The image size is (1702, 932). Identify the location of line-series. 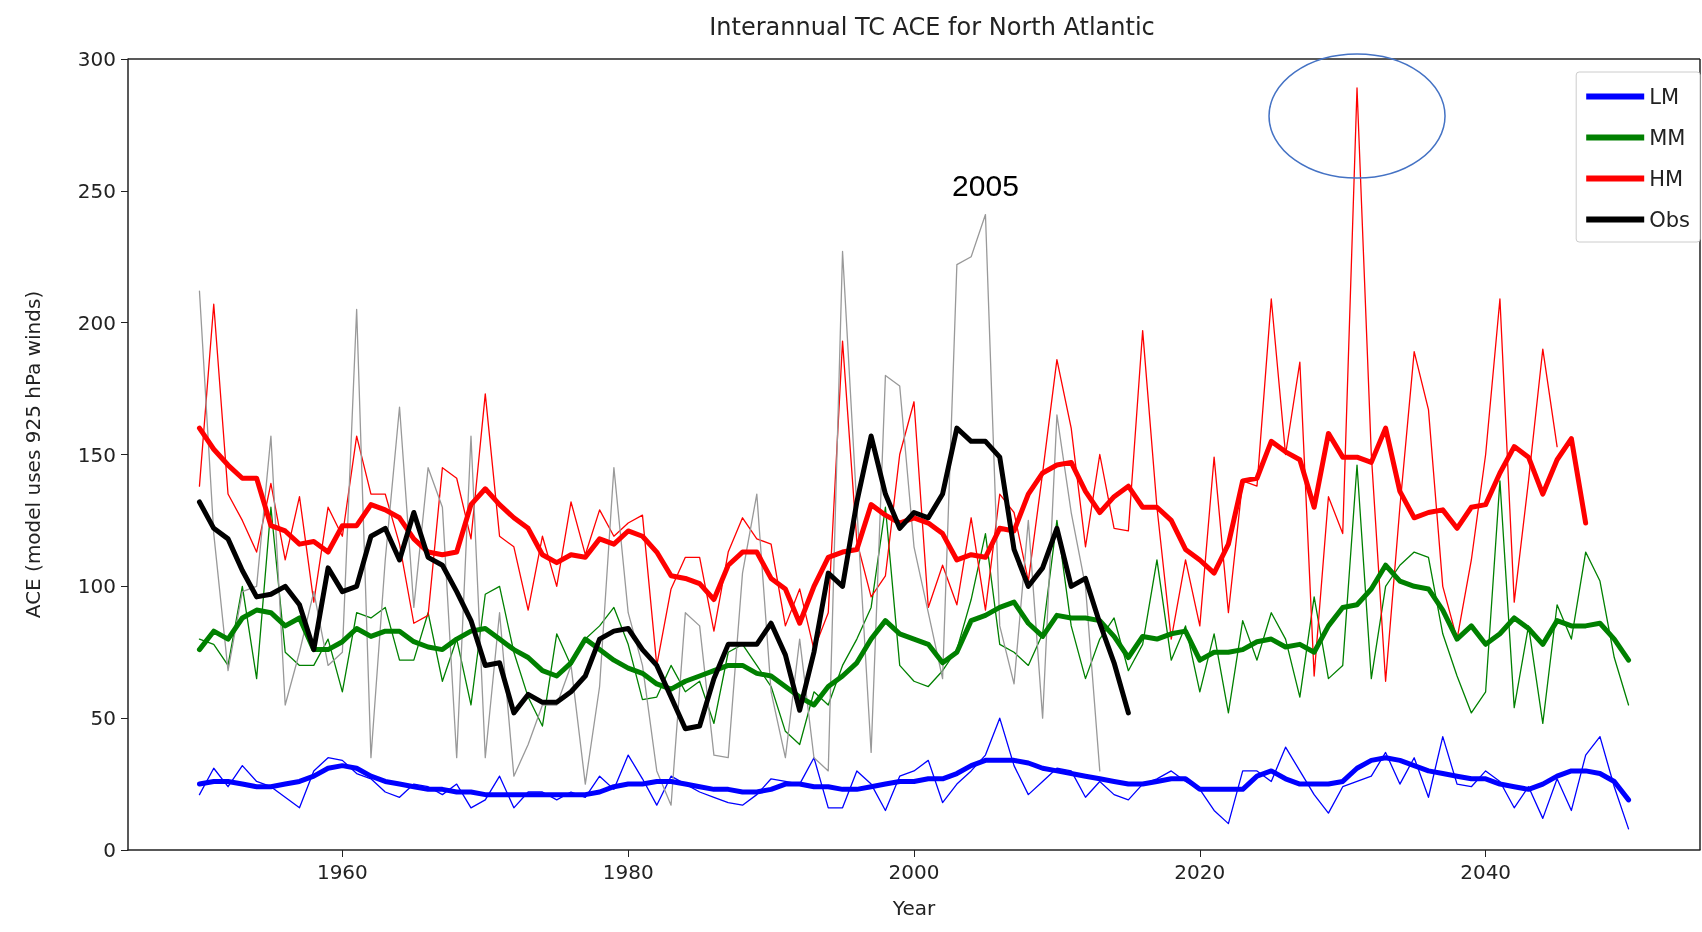
(914, 773).